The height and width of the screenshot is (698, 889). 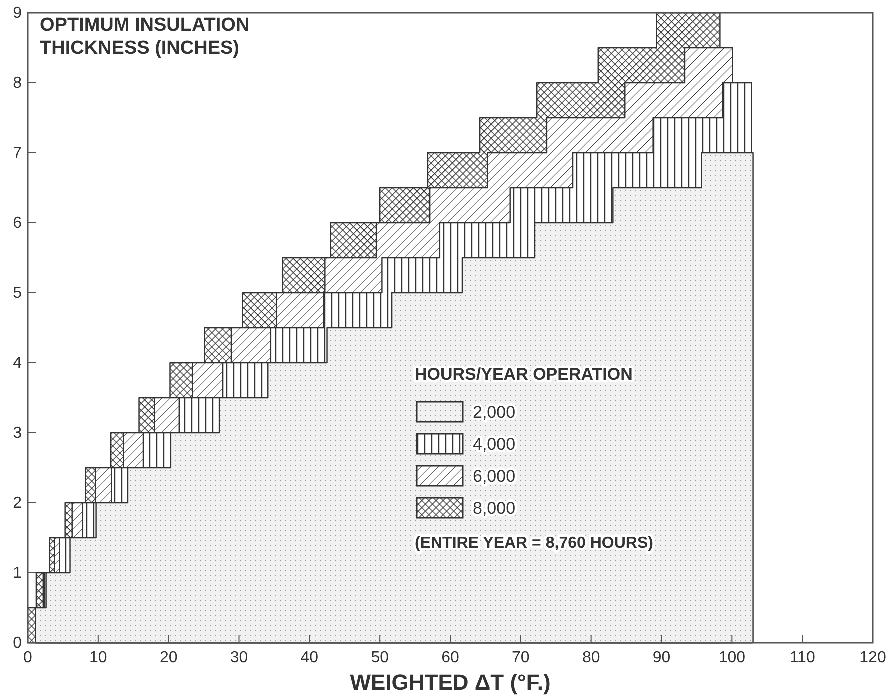 What do you see at coordinates (309, 657) in the screenshot?
I see `x-tick-label: 40` at bounding box center [309, 657].